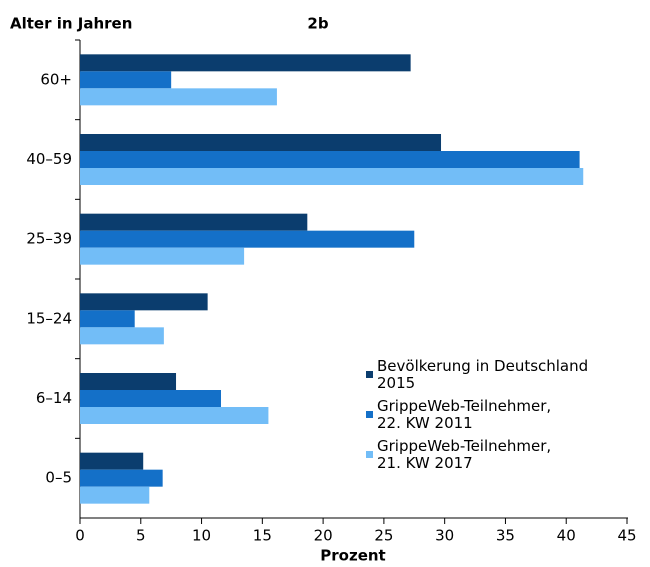 The width and height of the screenshot is (650, 567). I want to click on x-tick-label: 0, so click(80, 536).